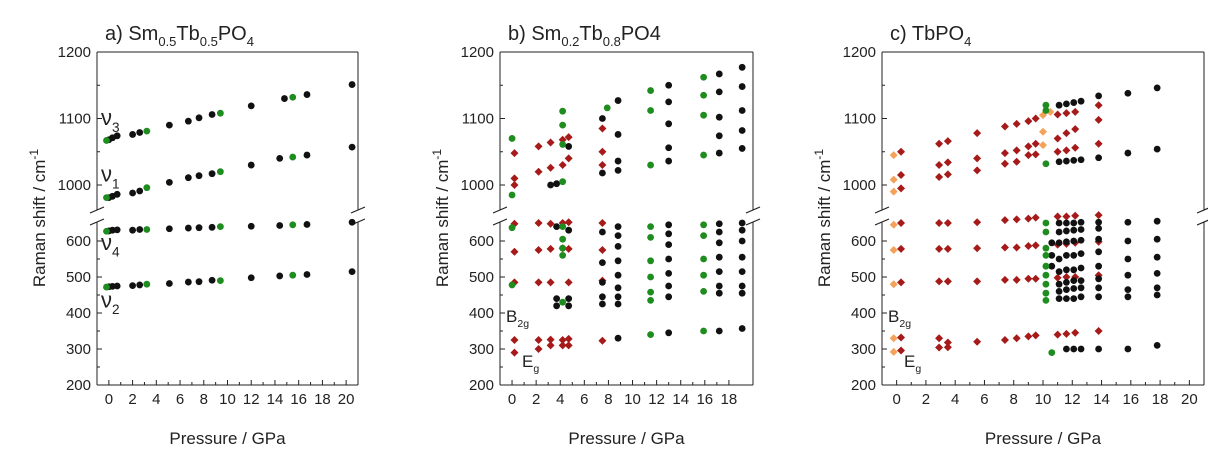 This screenshot has height=454, width=1208. Describe the element at coordinates (110, 303) in the screenshot. I see `annotation-label: ν2` at that location.